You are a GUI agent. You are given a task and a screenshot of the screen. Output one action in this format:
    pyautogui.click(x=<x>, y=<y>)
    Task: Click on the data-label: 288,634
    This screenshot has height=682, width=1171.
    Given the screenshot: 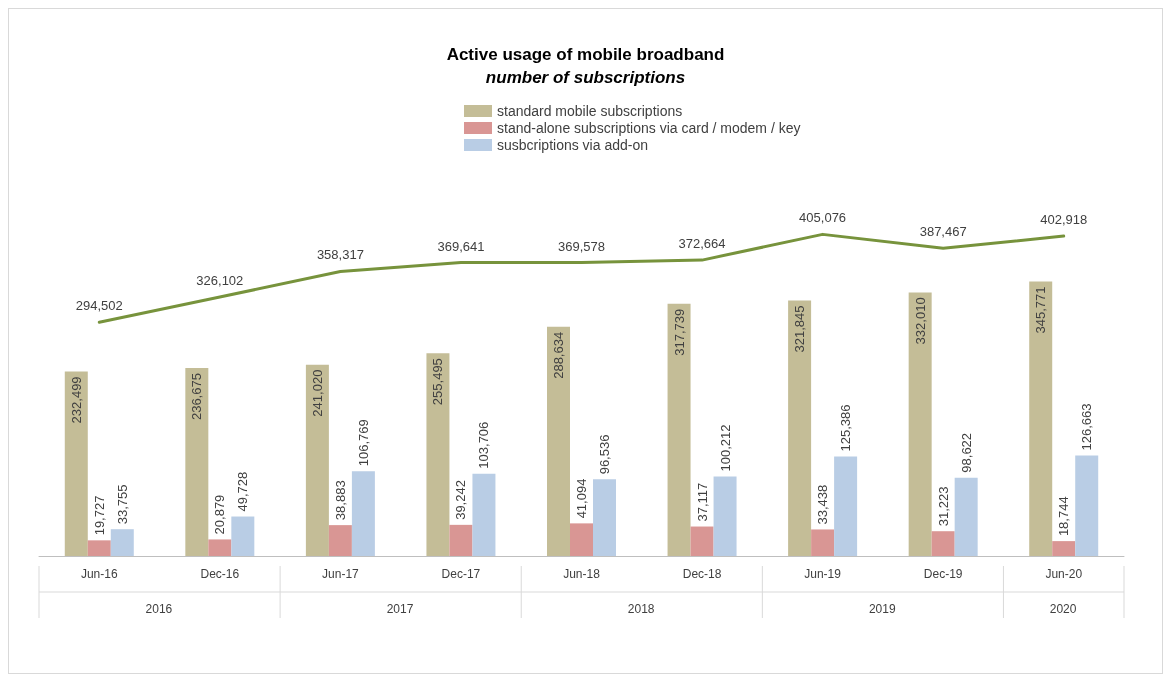 What is the action you would take?
    pyautogui.click(x=558, y=355)
    